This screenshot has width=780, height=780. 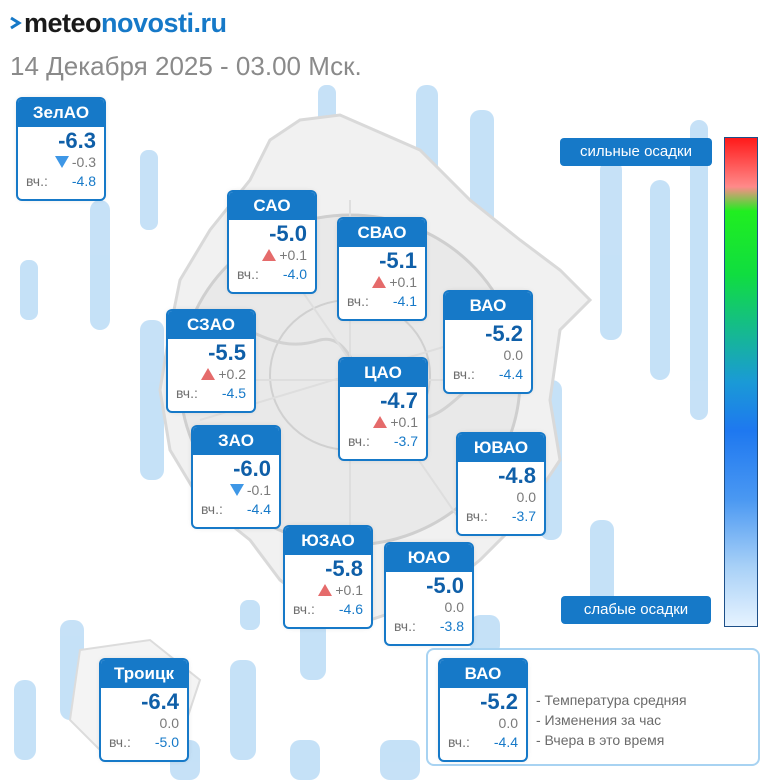 What do you see at coordinates (382, 233) in the screenshot?
I see `district-name: СВАО` at bounding box center [382, 233].